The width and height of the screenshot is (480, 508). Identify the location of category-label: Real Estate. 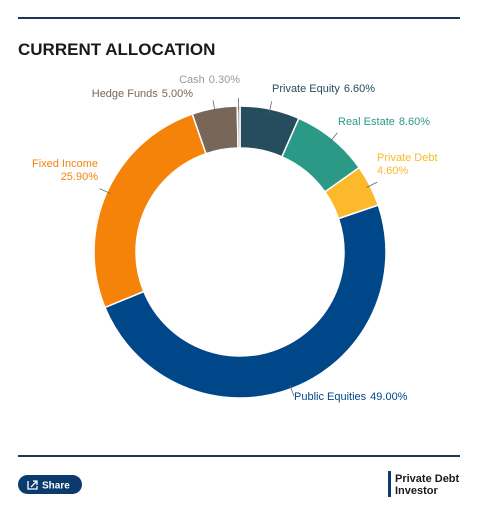
(366, 122).